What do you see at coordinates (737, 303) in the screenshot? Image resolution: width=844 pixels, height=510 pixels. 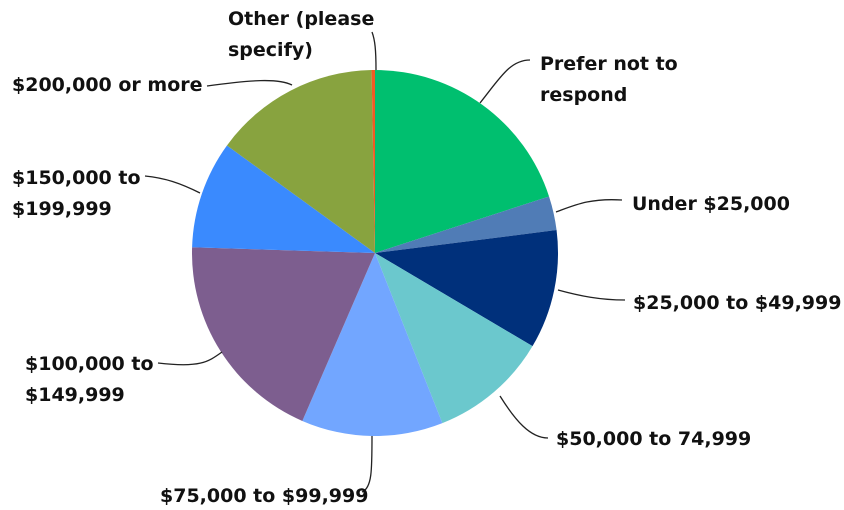 I see `slice-label-25-000-to-49-999: $25,000 to $49,999` at bounding box center [737, 303].